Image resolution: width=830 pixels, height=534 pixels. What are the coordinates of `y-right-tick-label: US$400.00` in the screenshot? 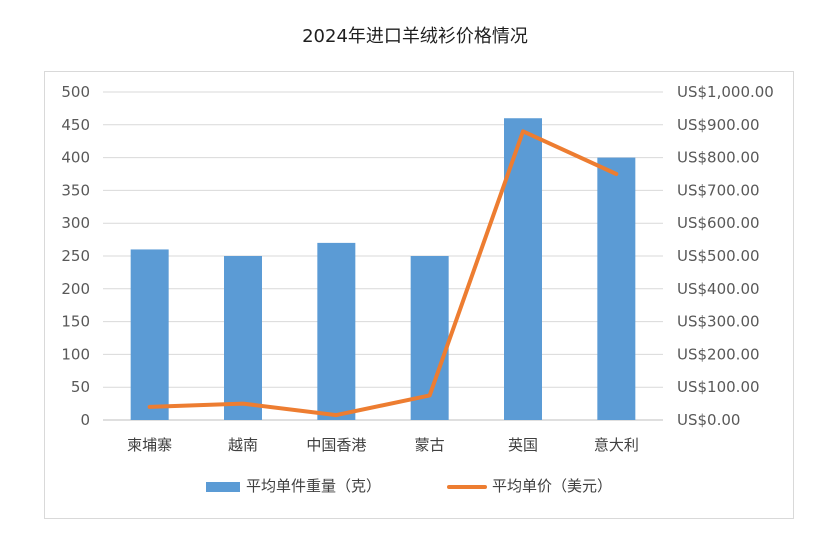 It's located at (718, 289).